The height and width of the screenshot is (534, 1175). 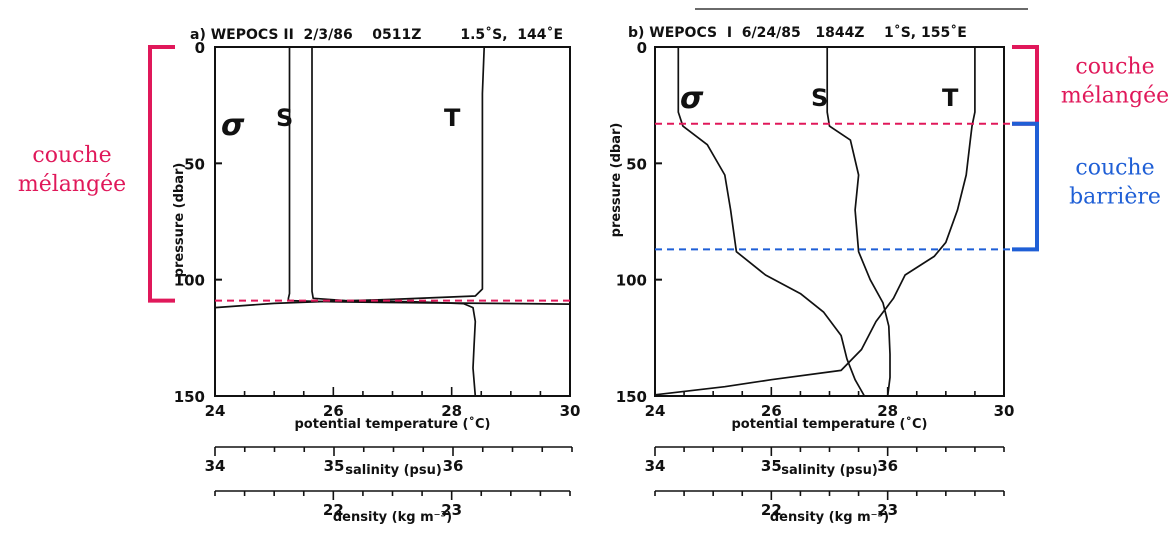 I want to click on panel-b-x-tick-label-0: 26, so click(x=771, y=411).